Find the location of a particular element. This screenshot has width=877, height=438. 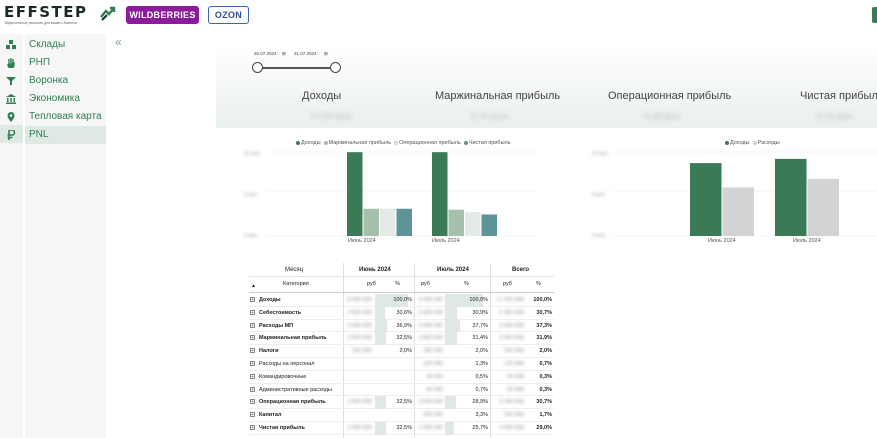

table-cell-tot-pct: 30,7% is located at coordinates (540, 402).